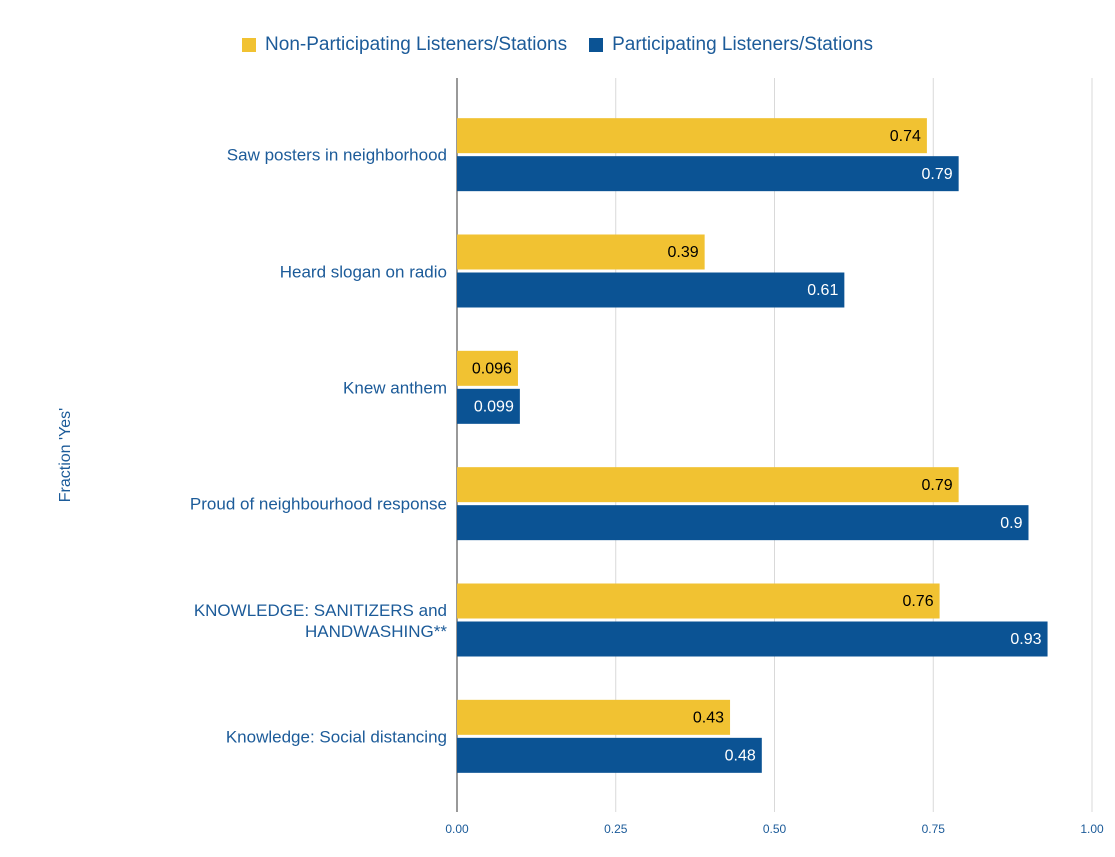  I want to click on value-label: 0.099, so click(494, 407).